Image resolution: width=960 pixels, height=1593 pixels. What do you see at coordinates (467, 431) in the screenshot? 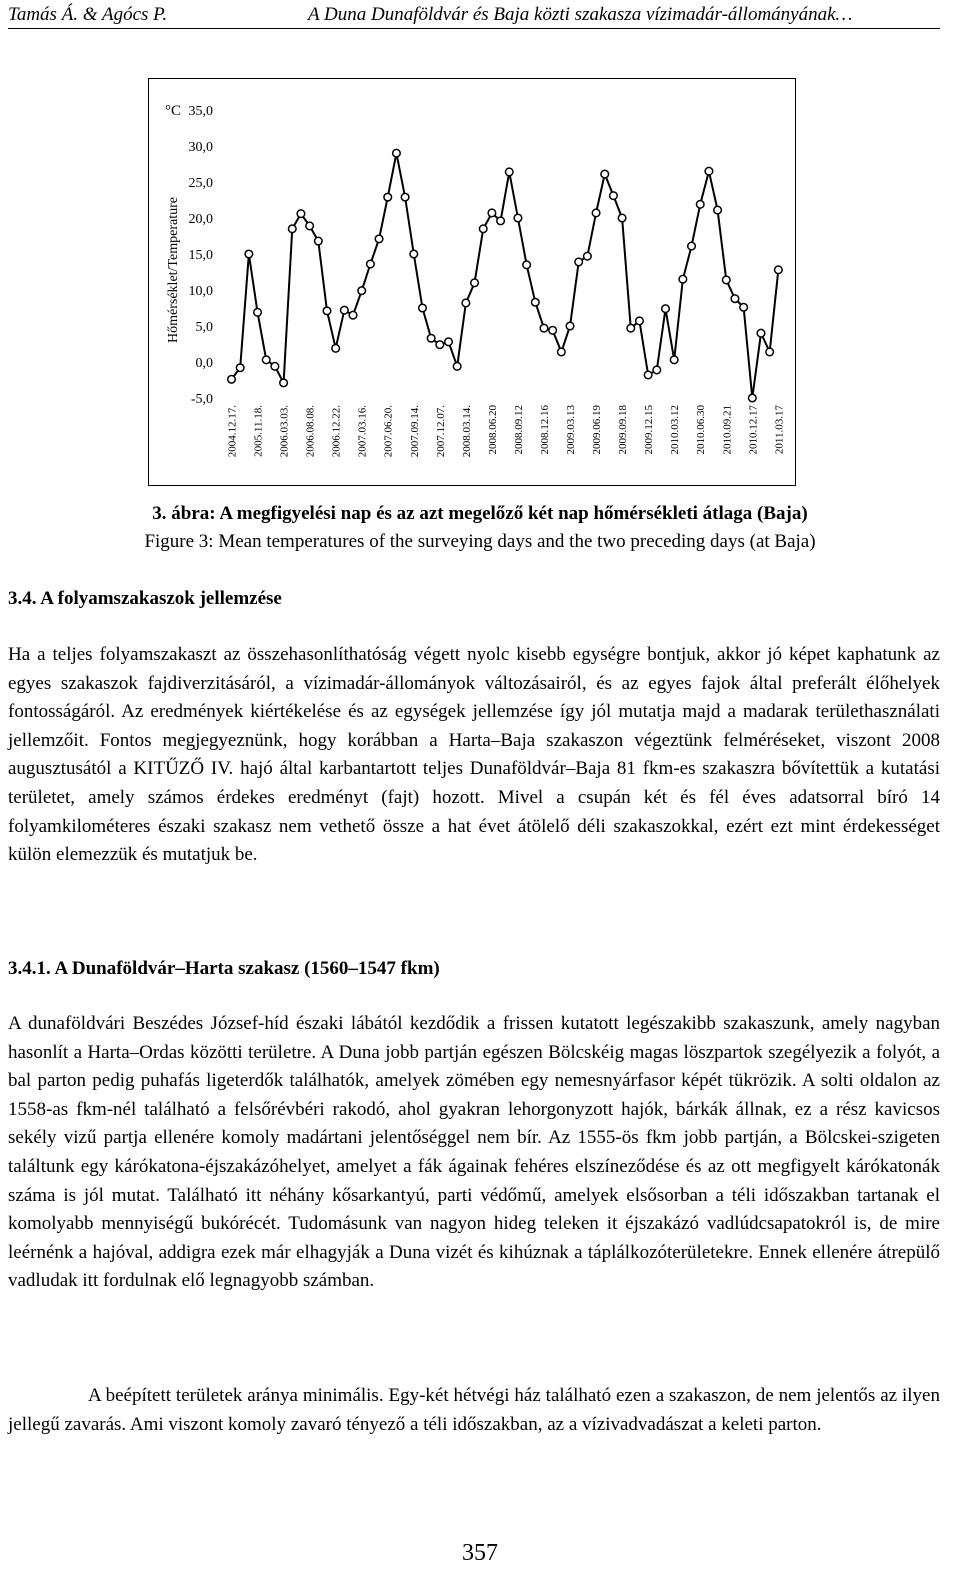
I see `x-tick-label: 2008.03.14.` at bounding box center [467, 431].